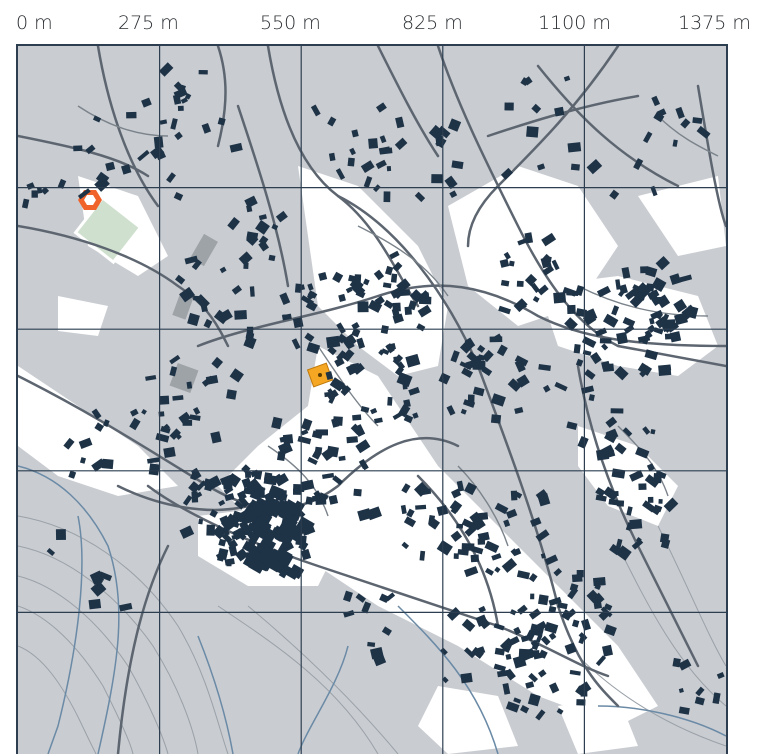 The height and width of the screenshot is (754, 764). Describe the element at coordinates (714, 23) in the screenshot. I see `scale-label-1375: 1375 m` at that location.